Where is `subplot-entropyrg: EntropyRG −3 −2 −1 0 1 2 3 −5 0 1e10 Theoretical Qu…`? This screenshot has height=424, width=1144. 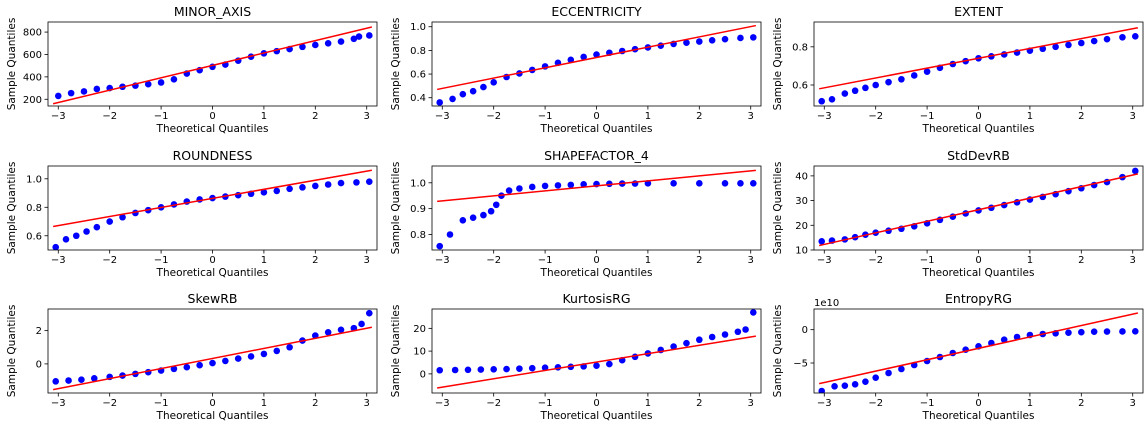
subplot-entropyrg: EntropyRG −3 −2 −1 0 1 2 3 −5 0 1e10 Theoretical Qu… is located at coordinates (958, 356).